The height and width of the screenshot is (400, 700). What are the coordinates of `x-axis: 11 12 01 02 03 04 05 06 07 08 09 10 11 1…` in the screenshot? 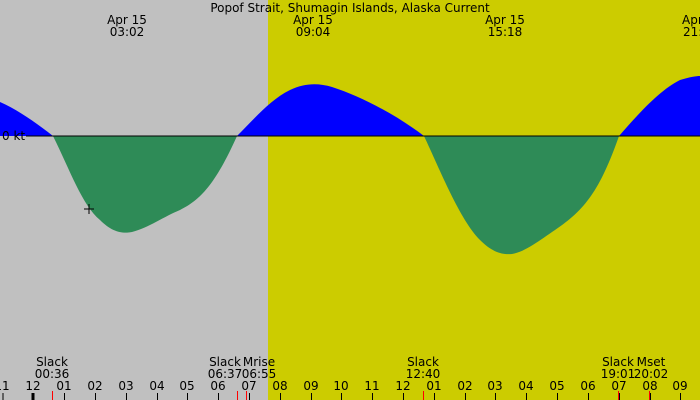 It's located at (344, 386).